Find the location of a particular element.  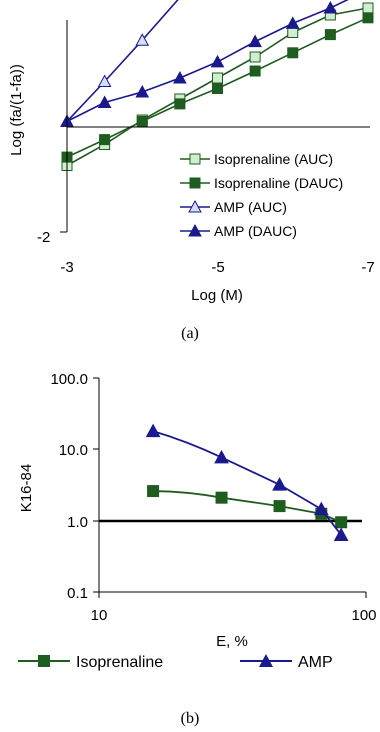

legend-label: Isoprenaline is located at coordinates (119, 662).